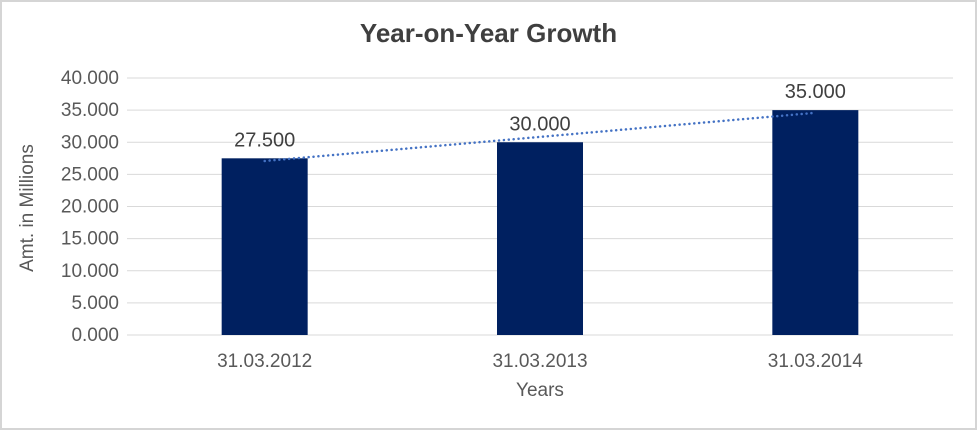  Describe the element at coordinates (540, 137) in the screenshot. I see `trendline` at that location.